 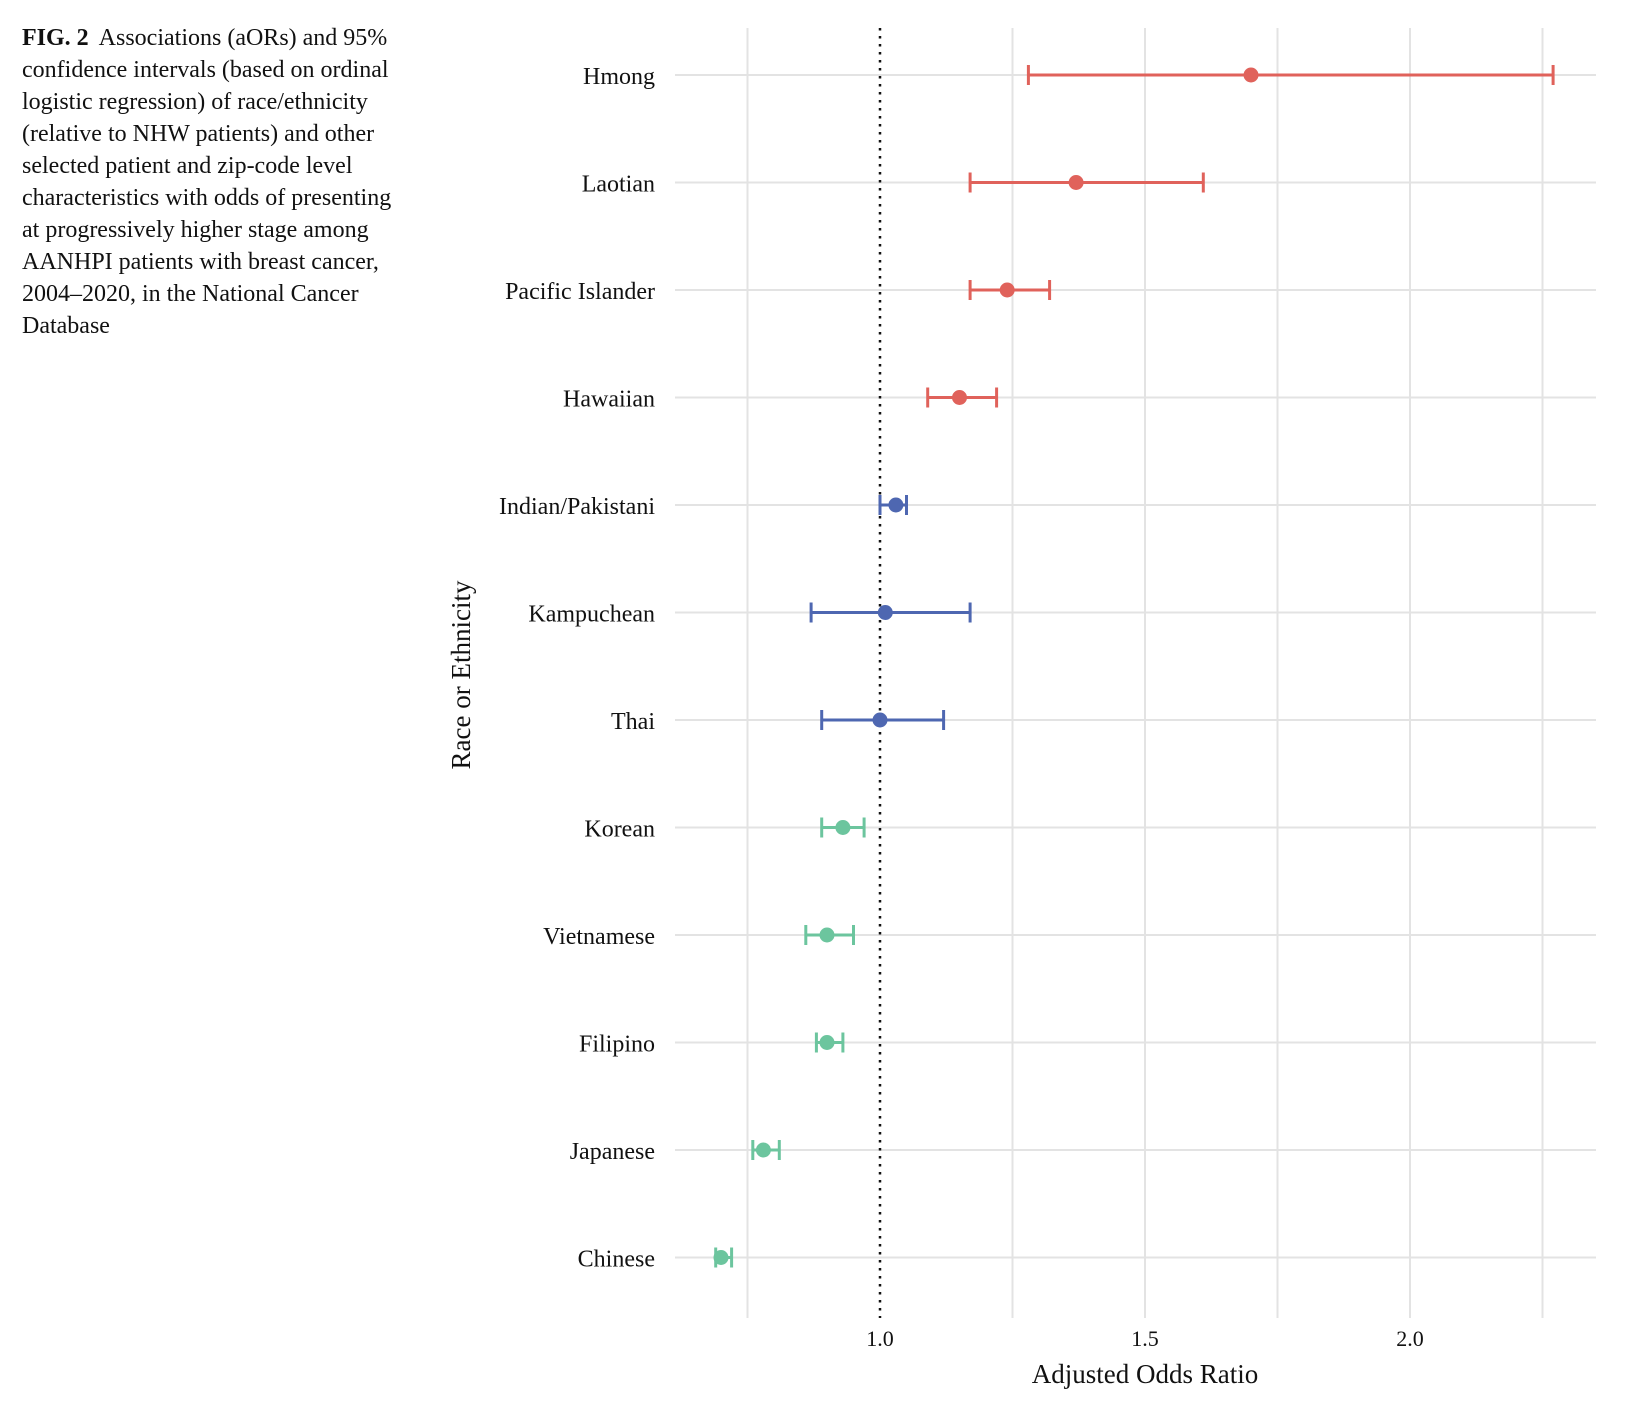 I want to click on ci-indian-pakistani, so click(x=893, y=505).